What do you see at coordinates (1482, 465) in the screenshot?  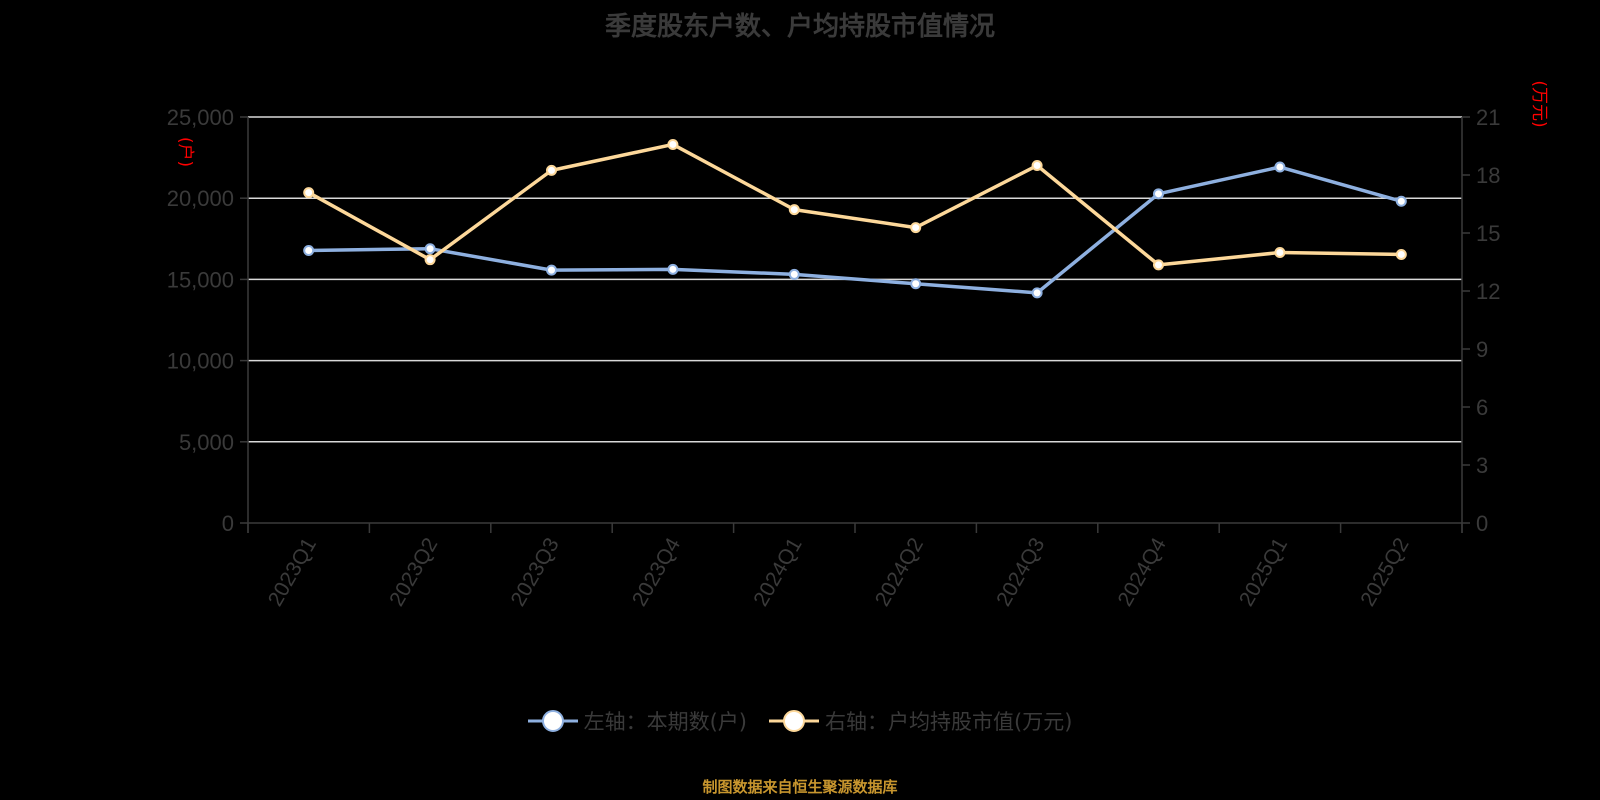 I see `right-axis-tick-label: 3` at bounding box center [1482, 465].